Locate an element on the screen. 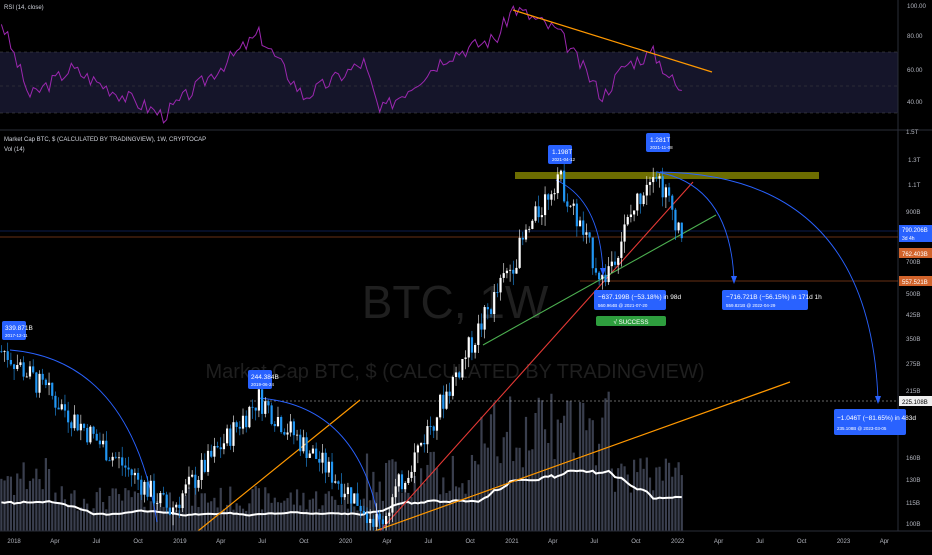  resistance-zone is located at coordinates (667, 175).